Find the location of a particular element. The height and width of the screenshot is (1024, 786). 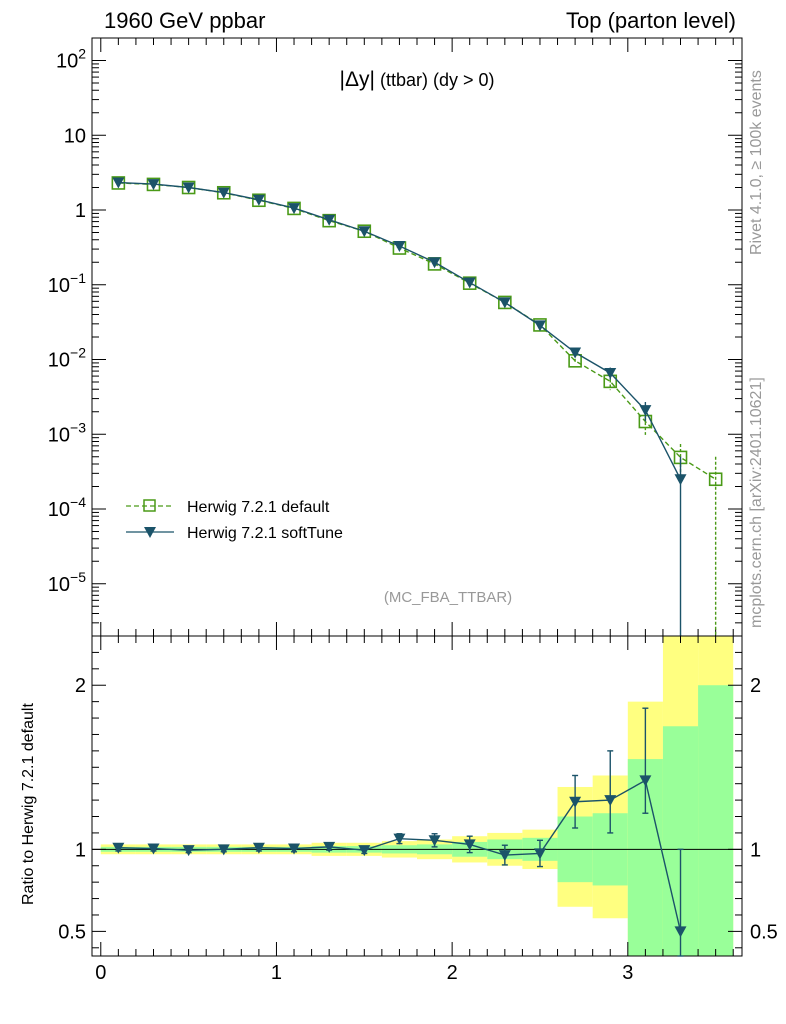

legend-marker-softtune is located at coordinates (150, 532).